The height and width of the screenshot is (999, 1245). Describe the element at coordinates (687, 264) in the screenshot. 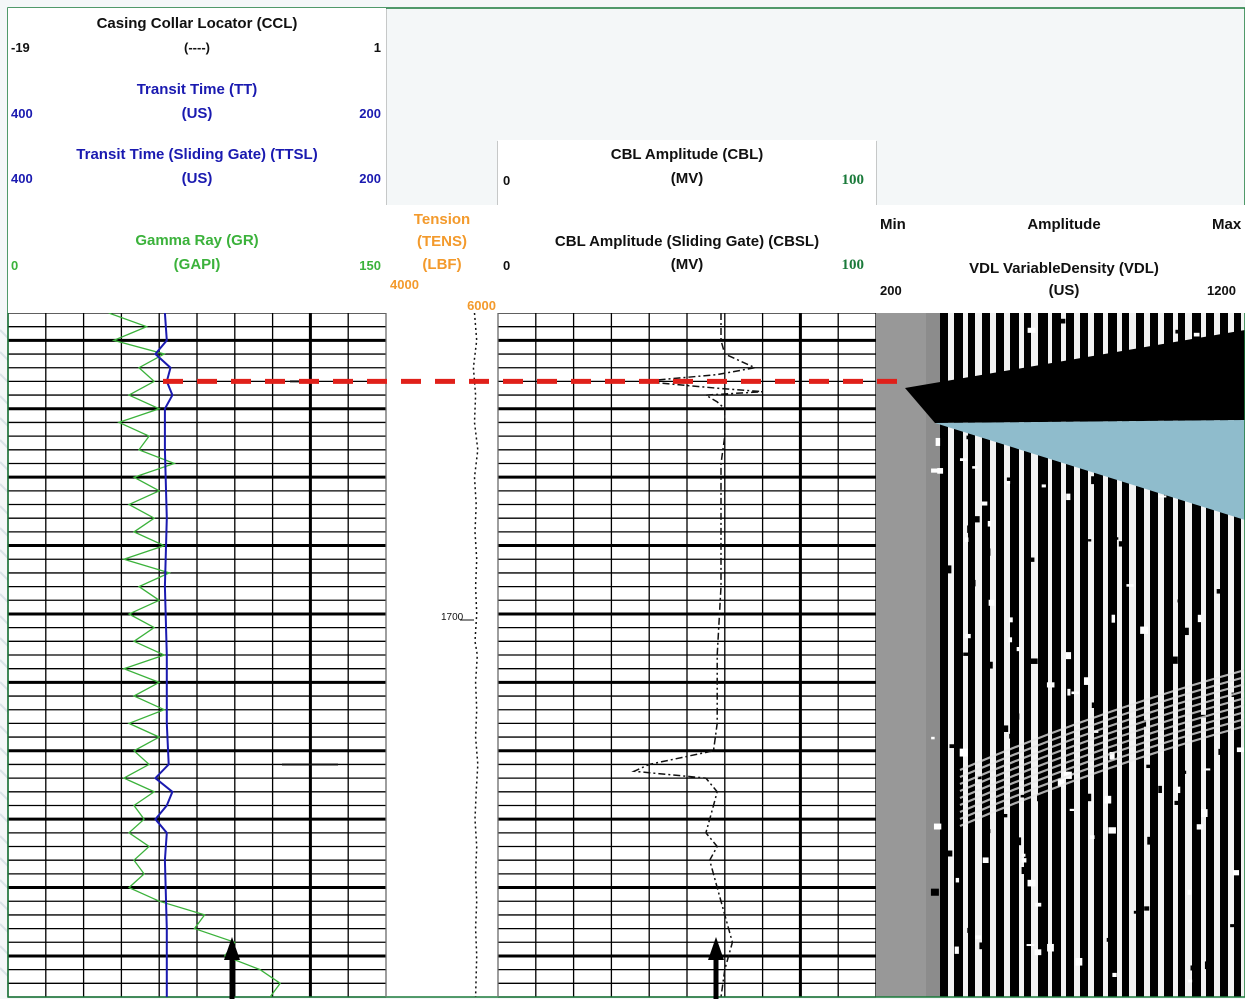

I see `cbsl-unit: (MV)` at that location.